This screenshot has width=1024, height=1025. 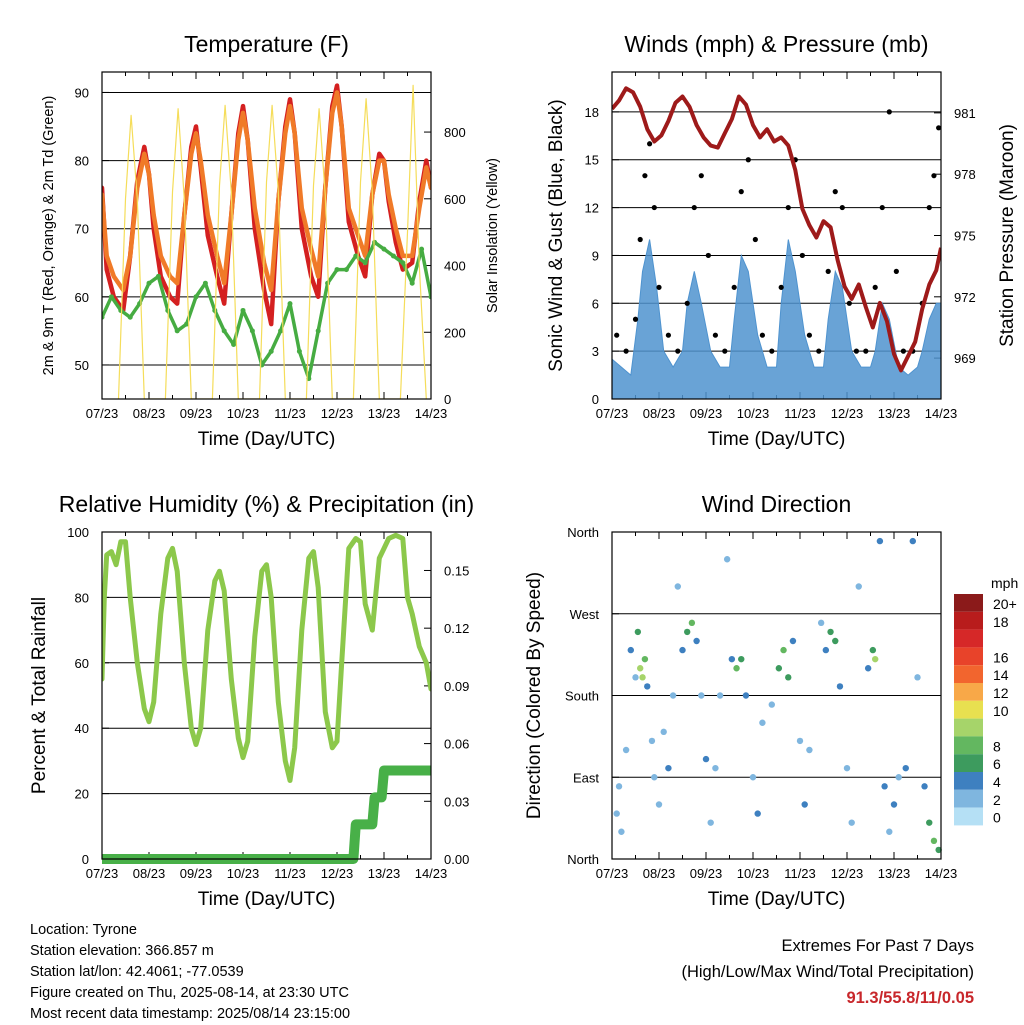 I want to click on y2-tick-label: 0.00, so click(x=456, y=859).